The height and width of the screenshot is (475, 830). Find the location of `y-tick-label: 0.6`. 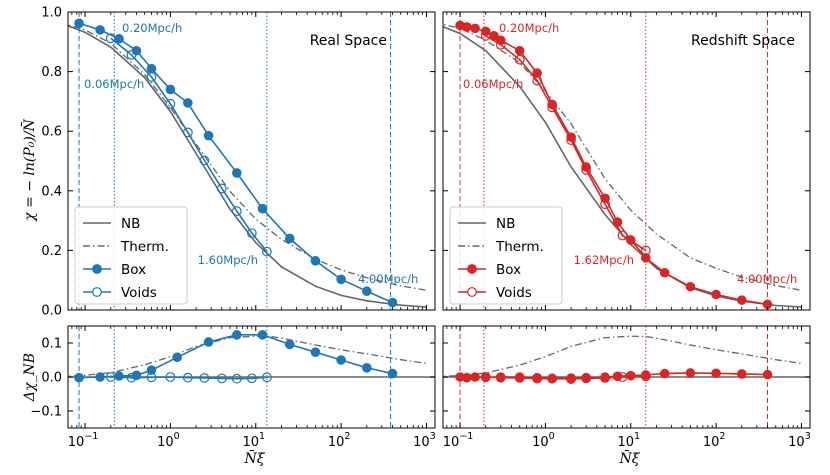

y-tick-label: 0.6 is located at coordinates (51, 132).